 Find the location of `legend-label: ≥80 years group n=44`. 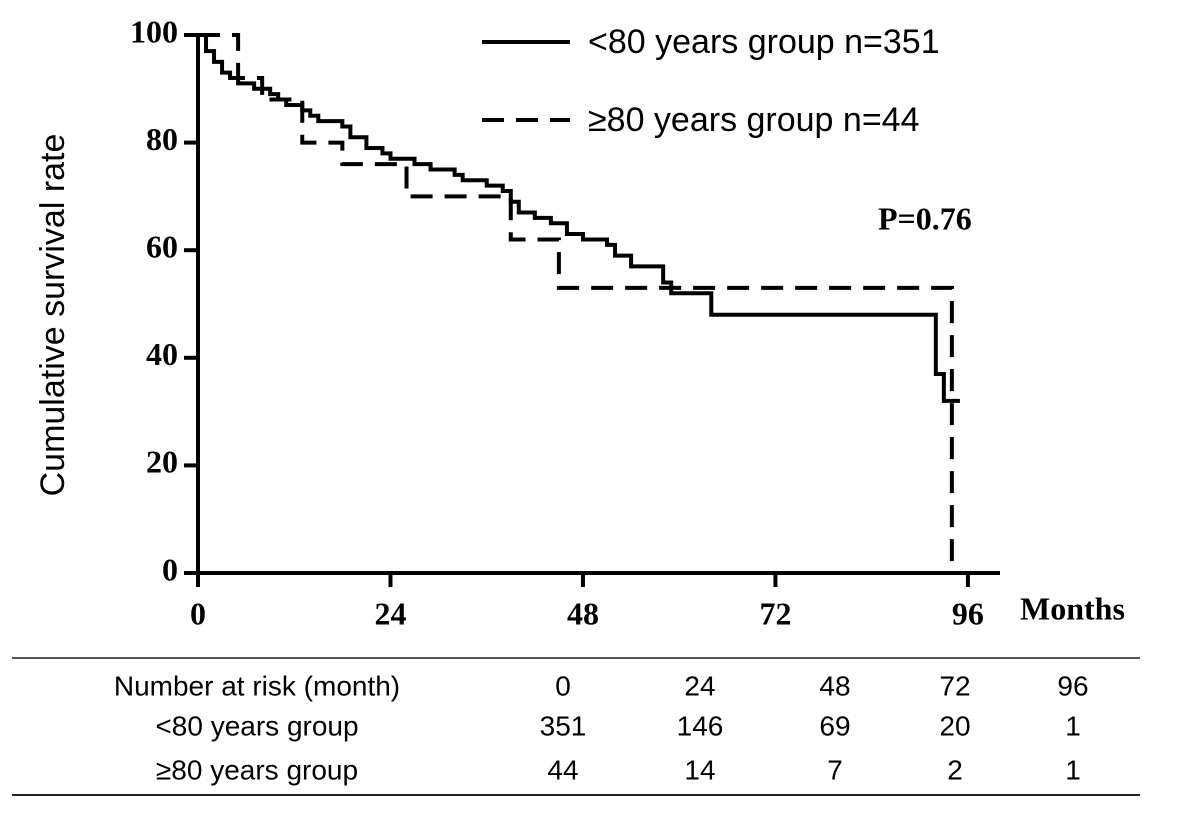

legend-label: ≥80 years group n=44 is located at coordinates (754, 120).